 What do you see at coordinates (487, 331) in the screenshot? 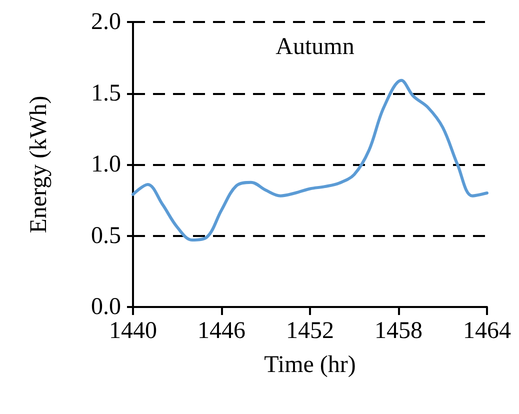
I see `x-tick-label: 1464` at bounding box center [487, 331].